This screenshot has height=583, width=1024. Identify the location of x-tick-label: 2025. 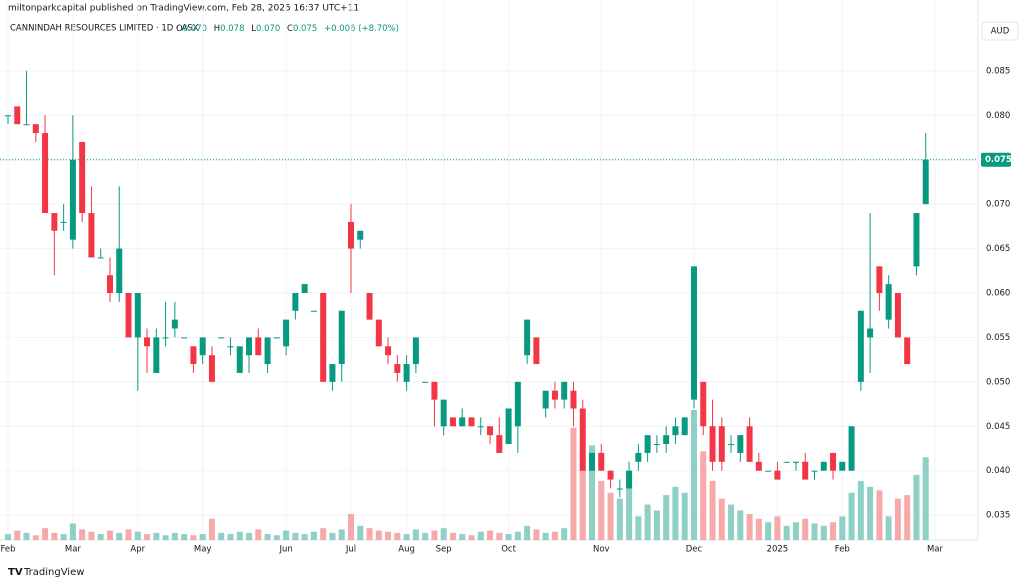
(778, 550).